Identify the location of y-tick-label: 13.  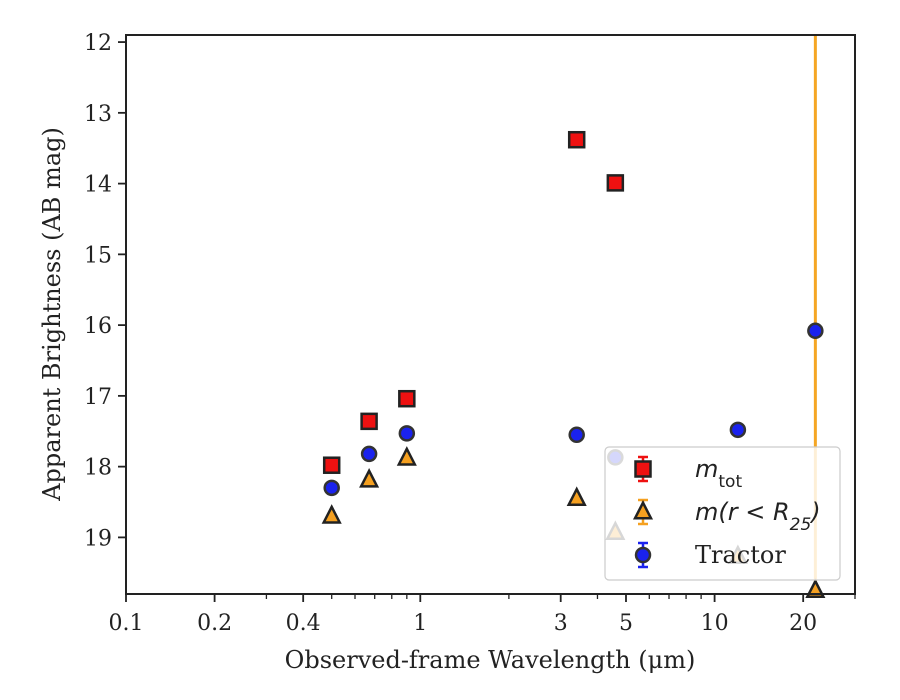
(98, 114).